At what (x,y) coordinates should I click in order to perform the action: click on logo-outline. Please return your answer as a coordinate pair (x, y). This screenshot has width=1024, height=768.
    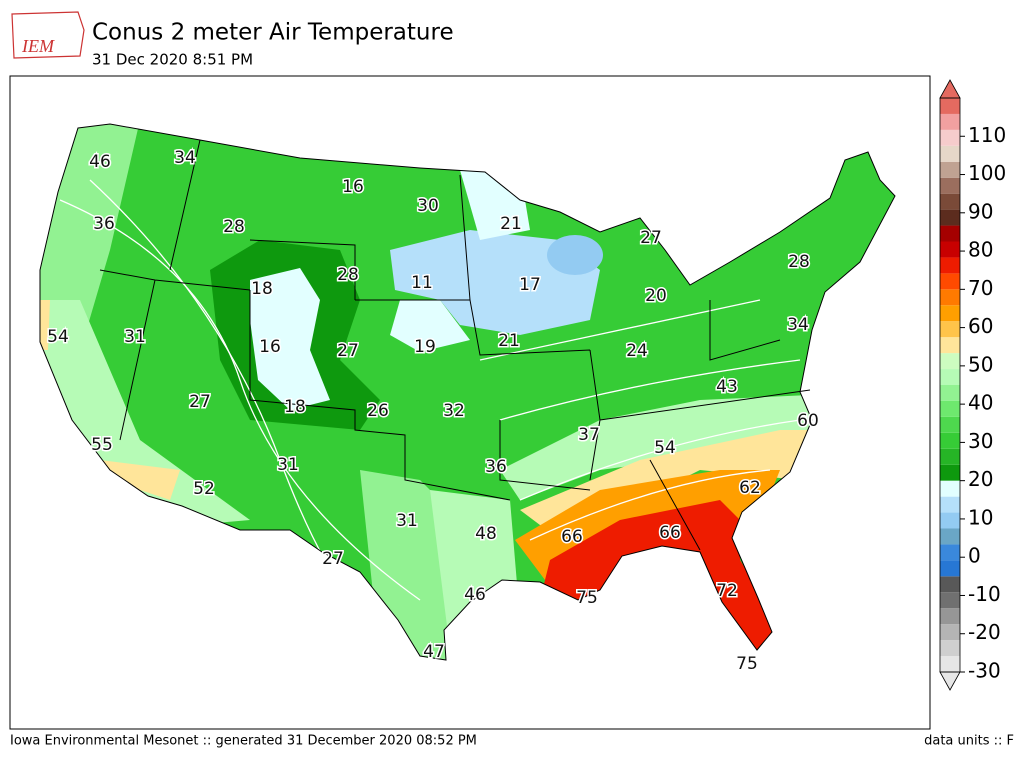
    Looking at the image, I should click on (48, 35).